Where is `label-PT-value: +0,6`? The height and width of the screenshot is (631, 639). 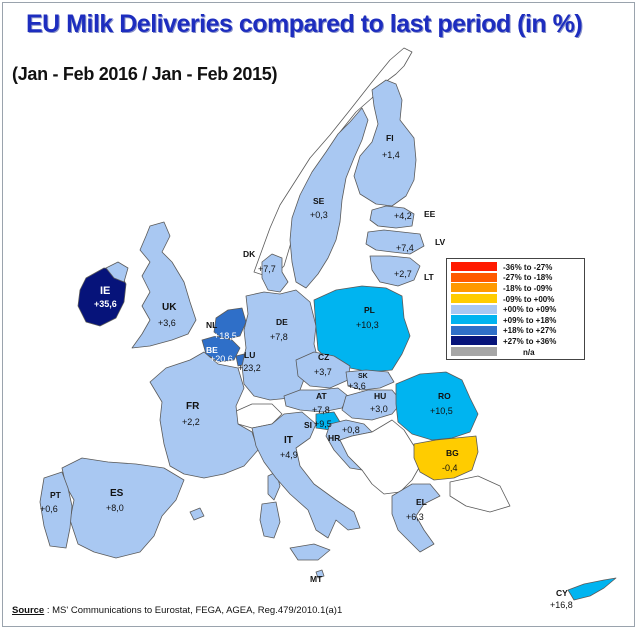
label-PT-value: +0,6 is located at coordinates (49, 509).